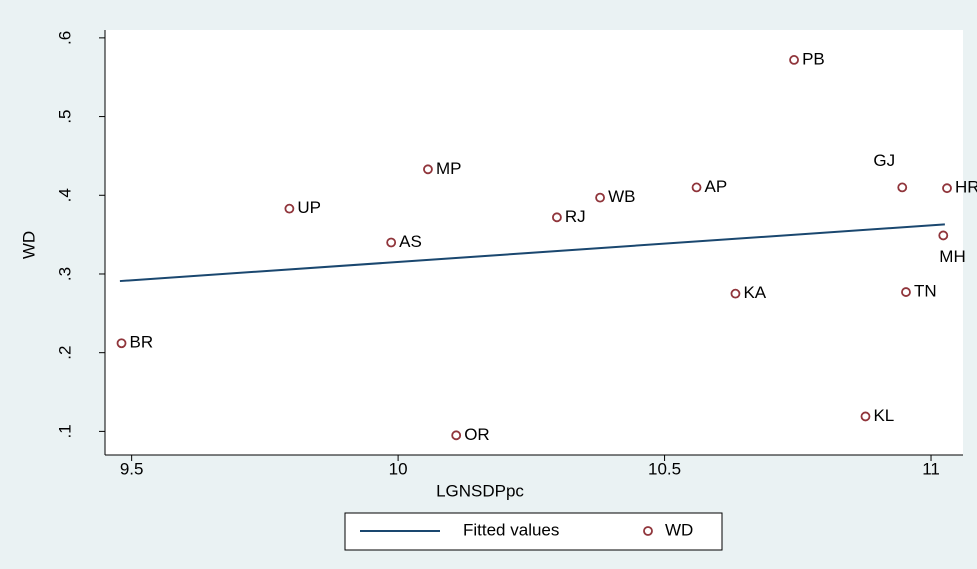 This screenshot has height=569, width=977. What do you see at coordinates (648, 531) in the screenshot?
I see `legend-marker` at bounding box center [648, 531].